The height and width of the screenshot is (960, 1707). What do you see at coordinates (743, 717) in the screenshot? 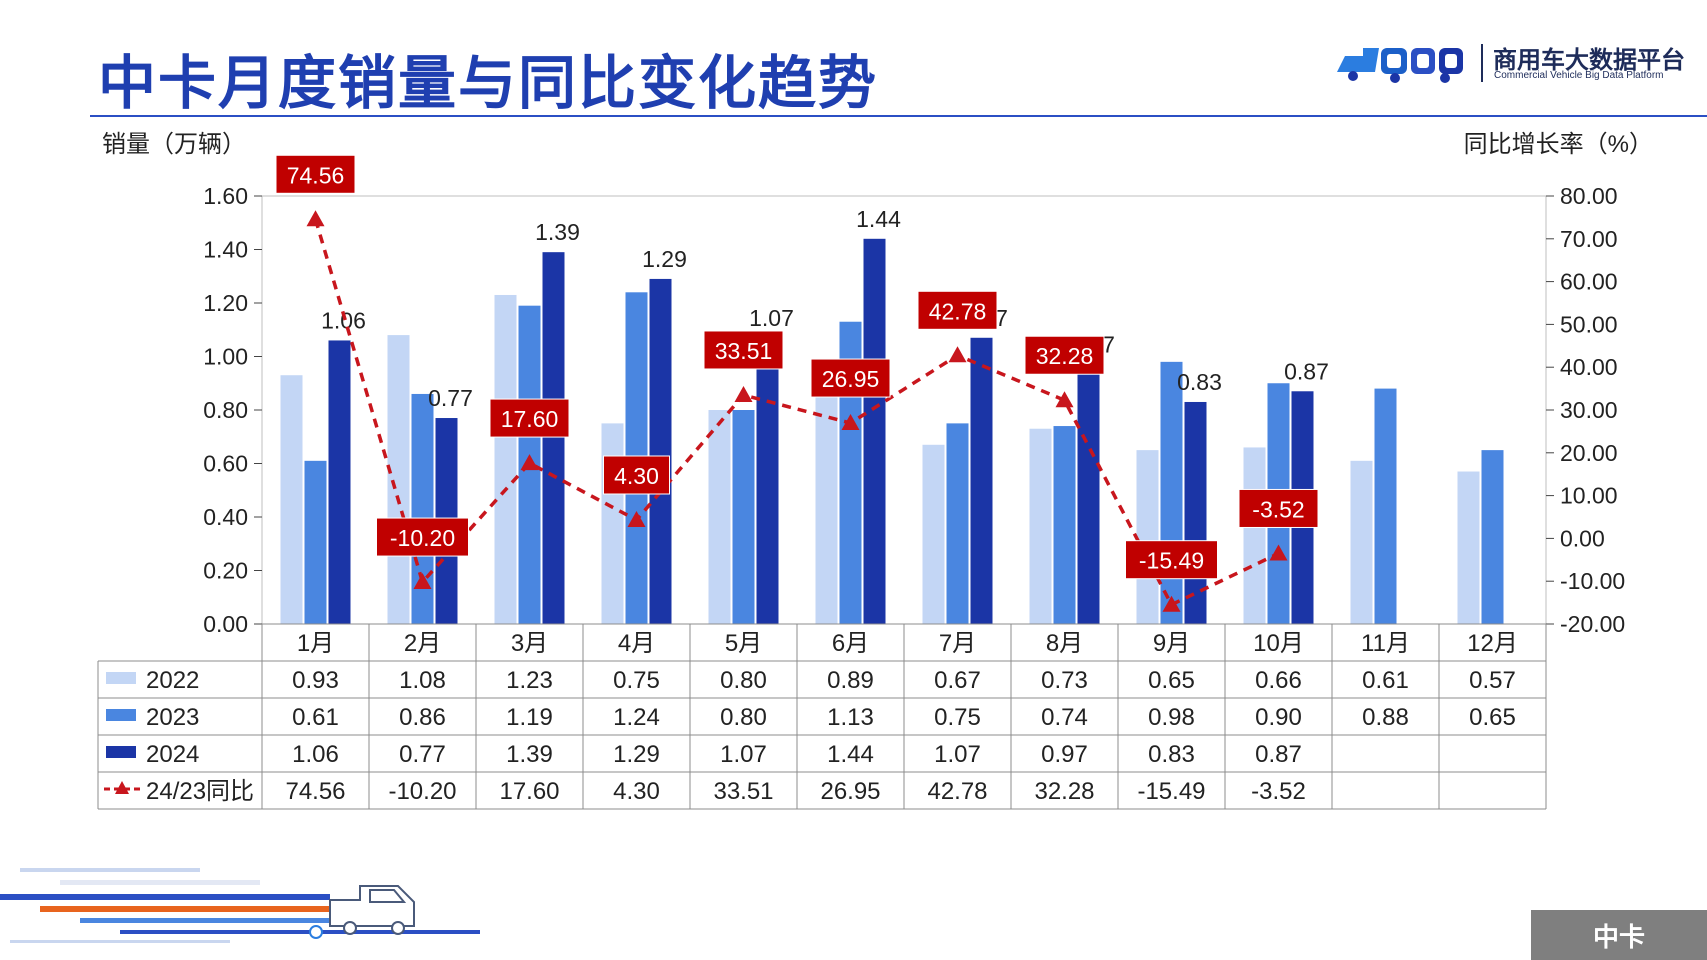
I see `table-cell: 0.80` at bounding box center [743, 717].